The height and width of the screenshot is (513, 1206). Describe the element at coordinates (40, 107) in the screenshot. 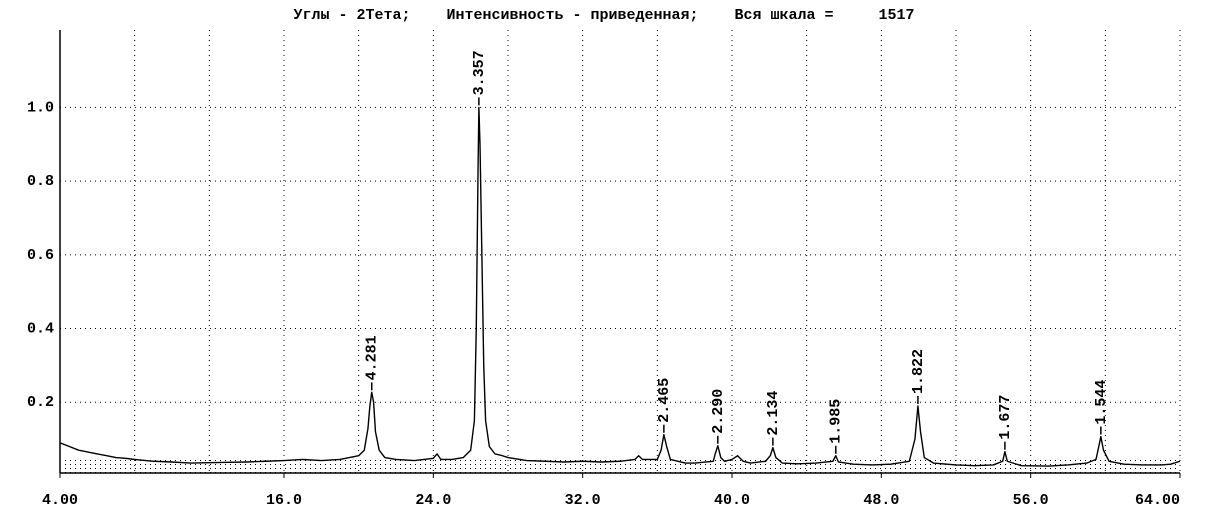

I see `y-tick-label: 1.0` at that location.